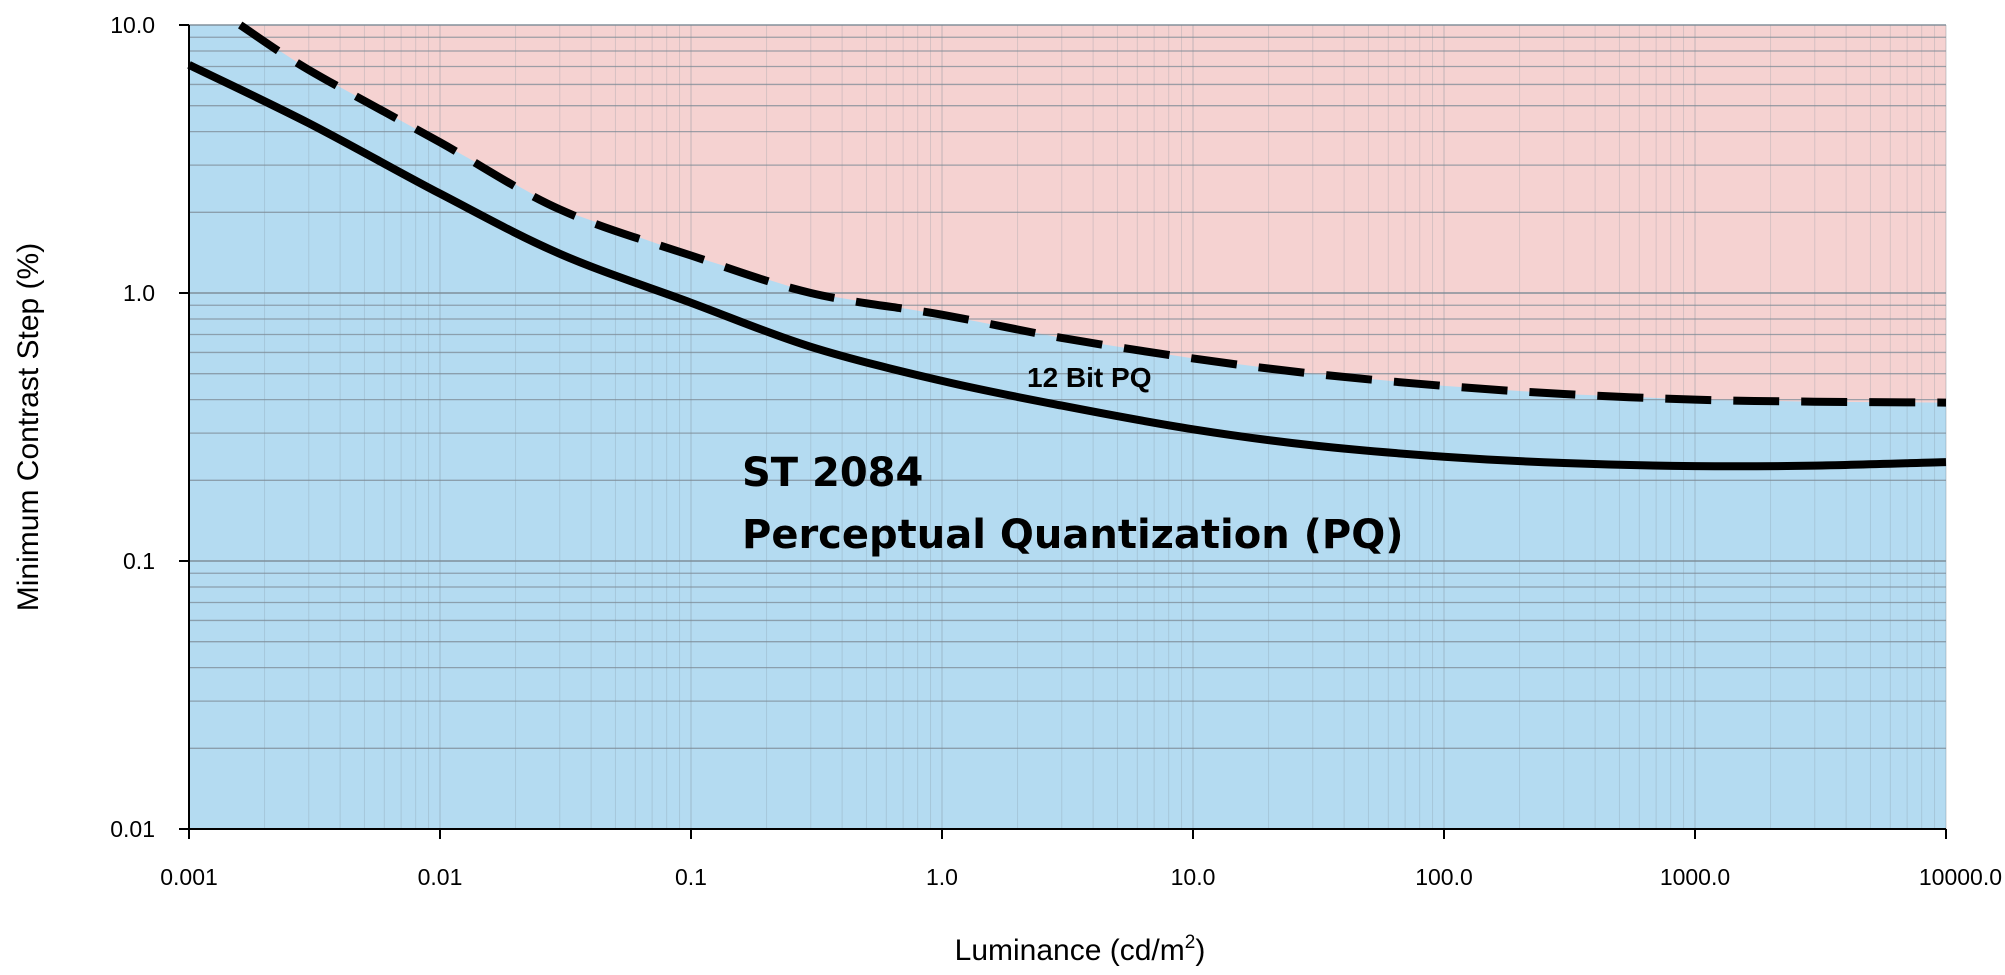 The width and height of the screenshot is (2005, 975). Describe the element at coordinates (132, 25) in the screenshot. I see `y-tick-label: 10.0` at that location.